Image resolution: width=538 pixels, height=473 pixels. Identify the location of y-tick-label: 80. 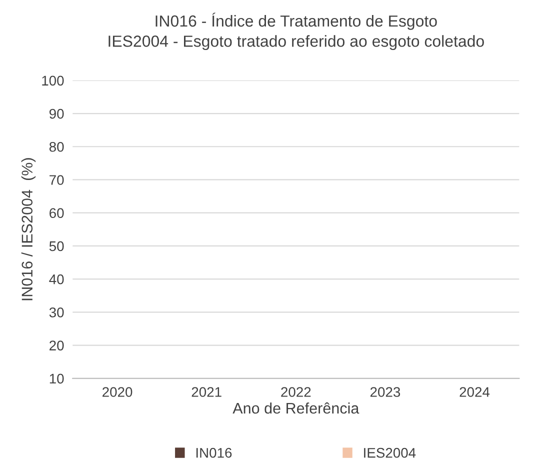
(56, 147).